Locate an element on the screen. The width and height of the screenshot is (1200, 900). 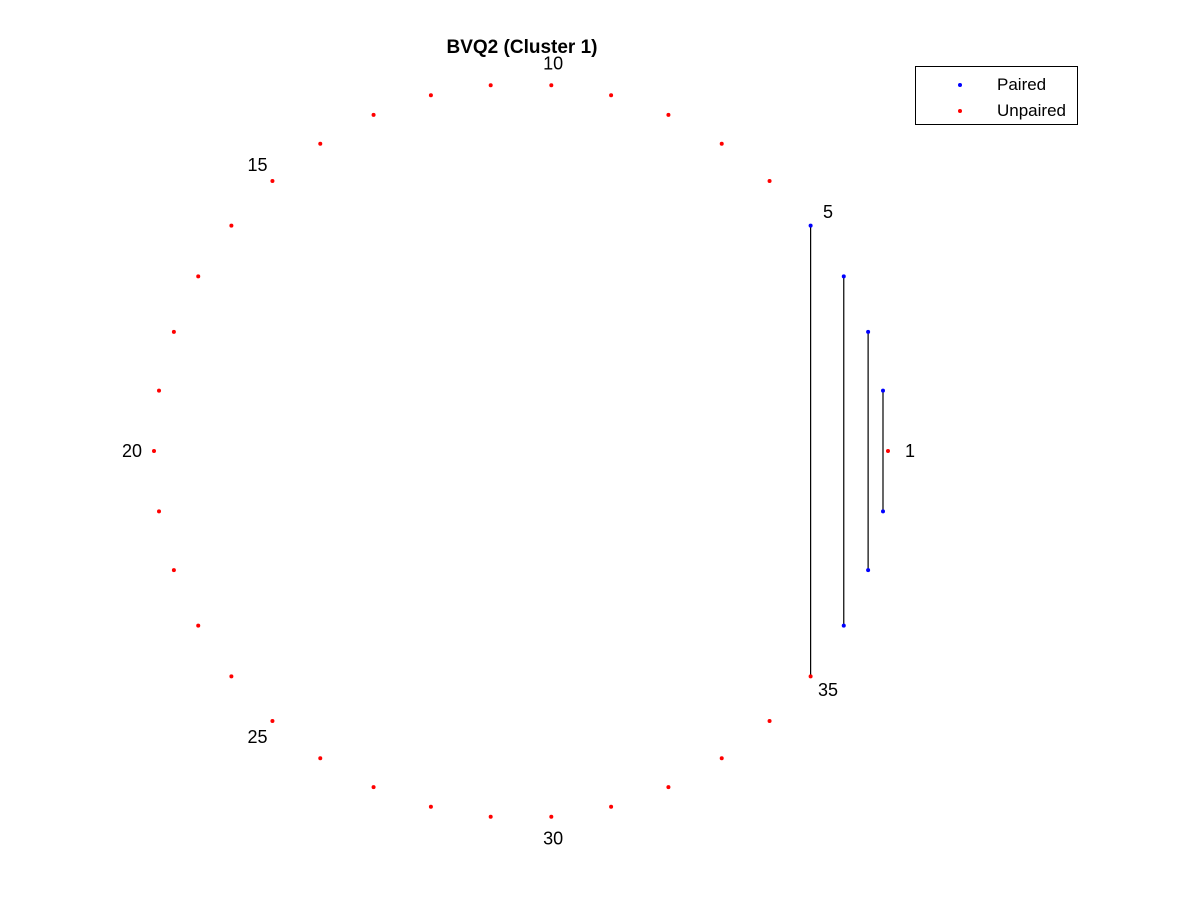
node-label-15: 15 is located at coordinates (258, 165).